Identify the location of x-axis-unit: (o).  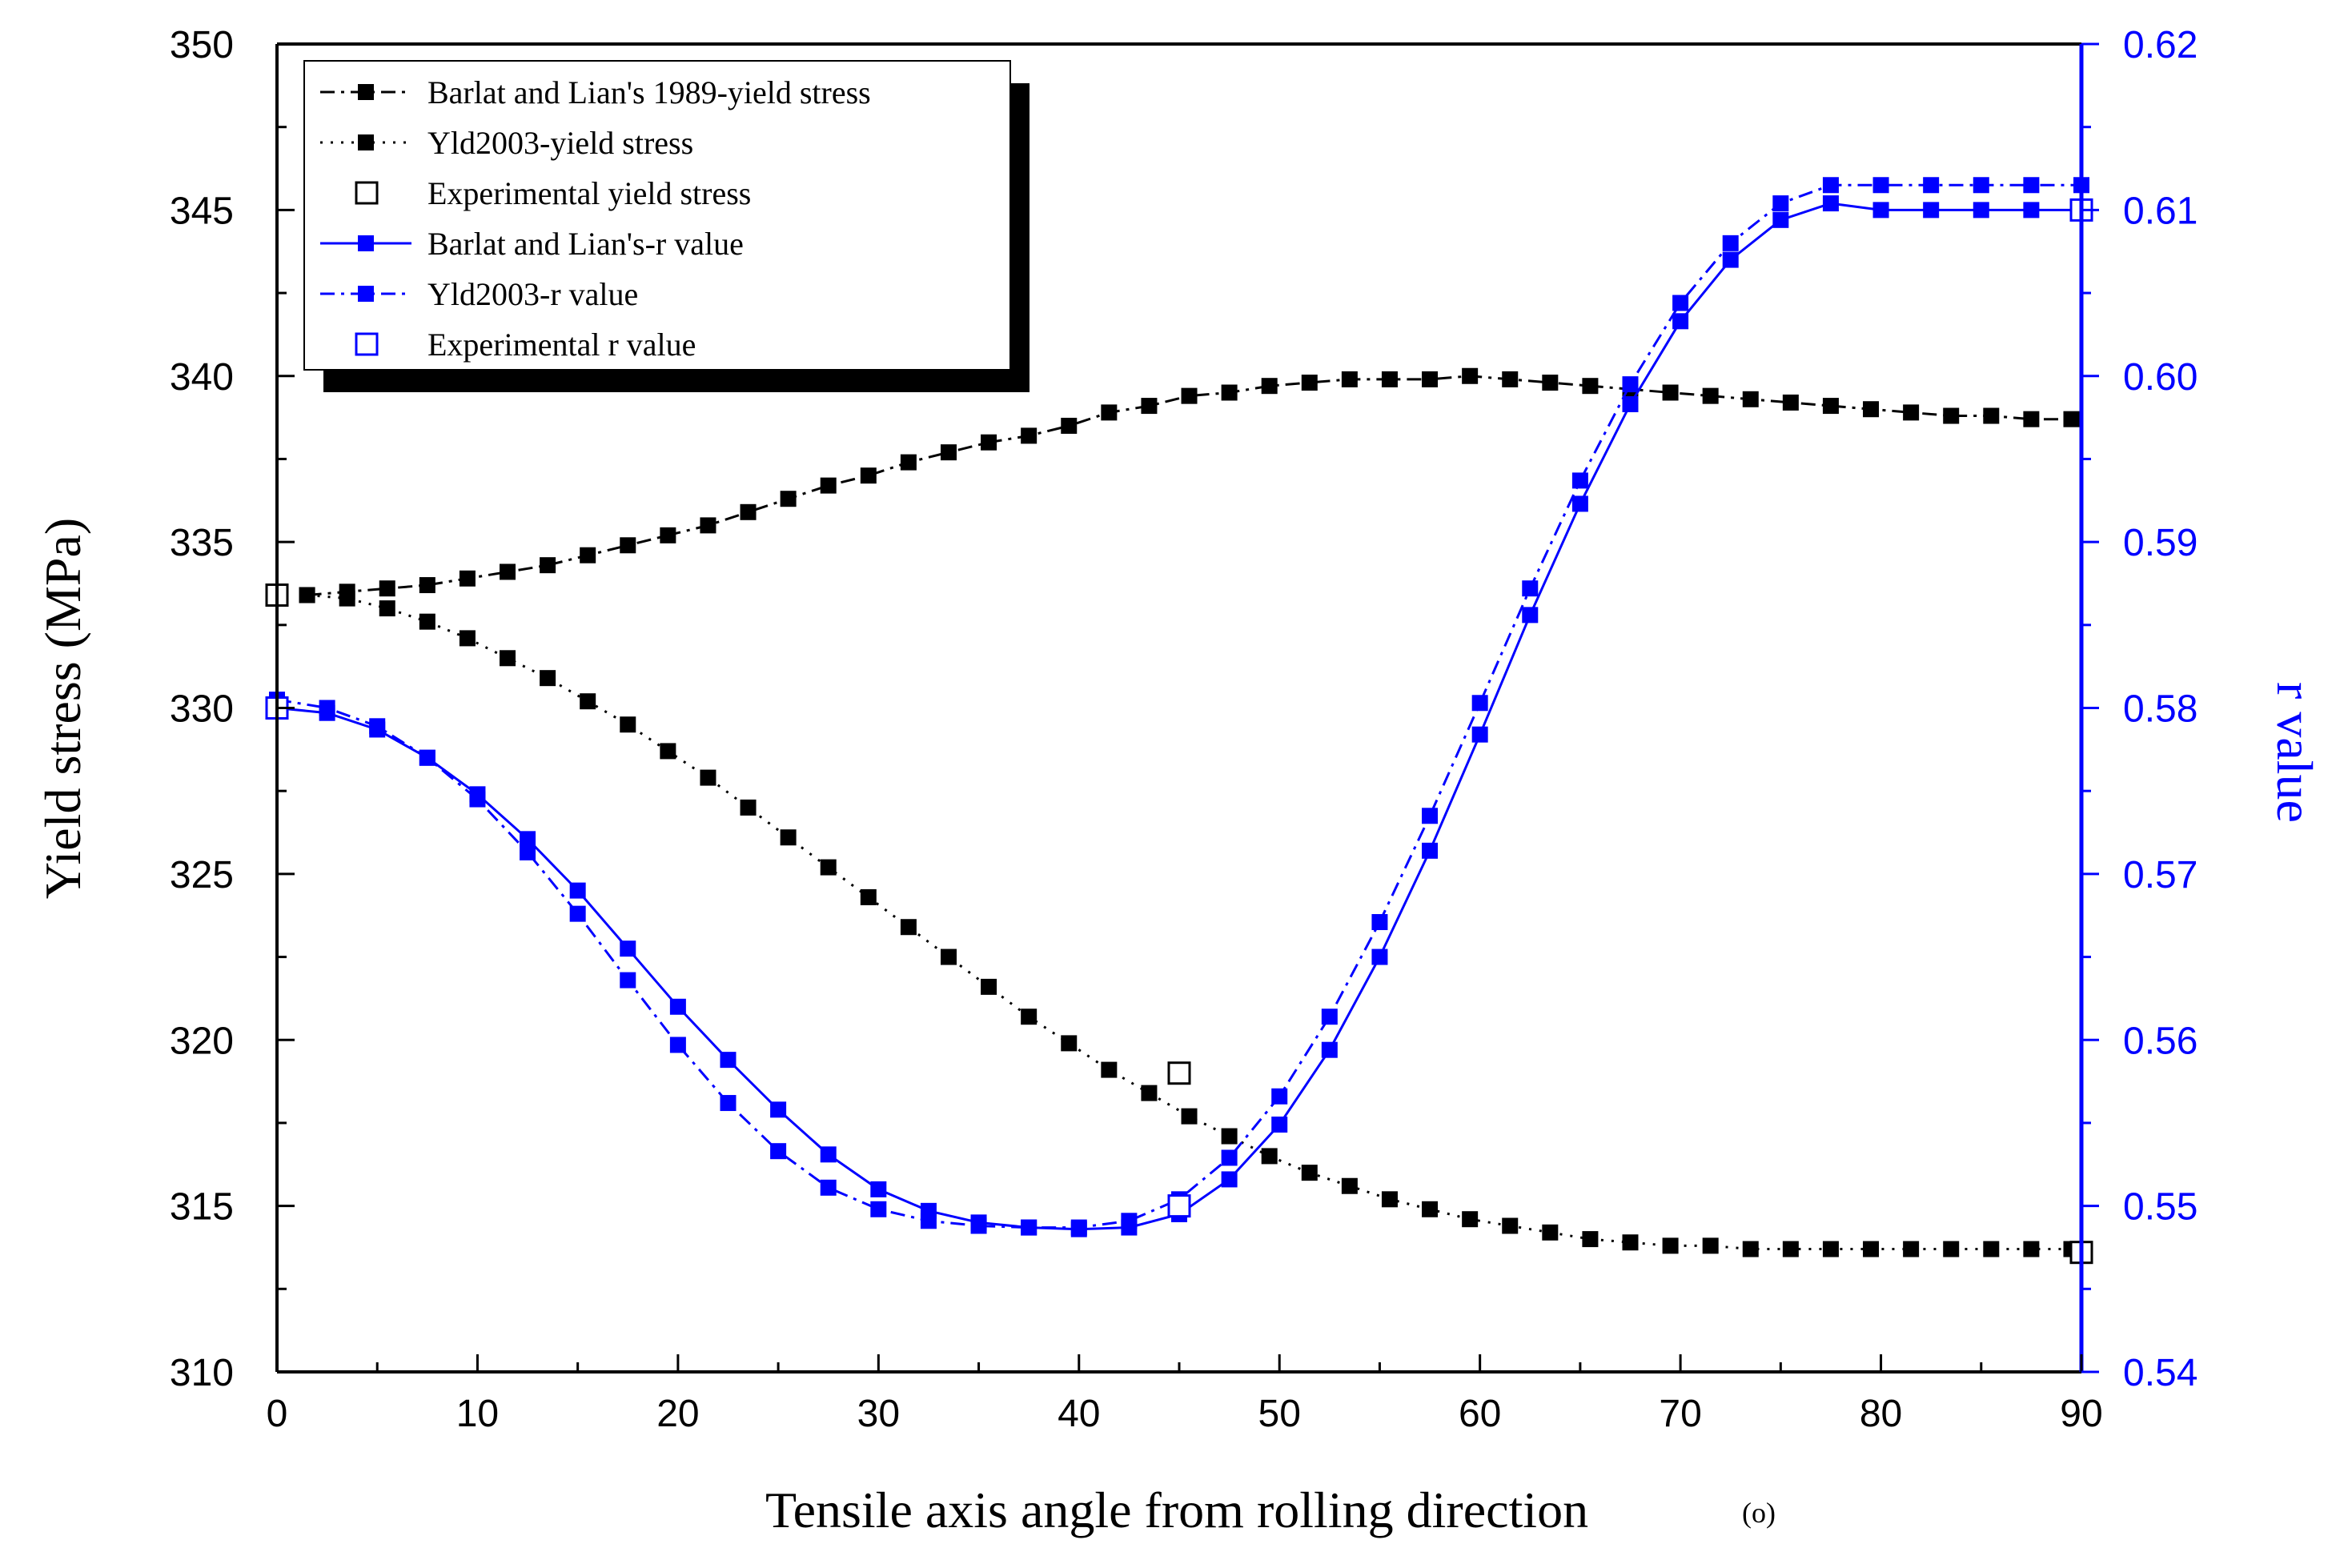
(1759, 1513).